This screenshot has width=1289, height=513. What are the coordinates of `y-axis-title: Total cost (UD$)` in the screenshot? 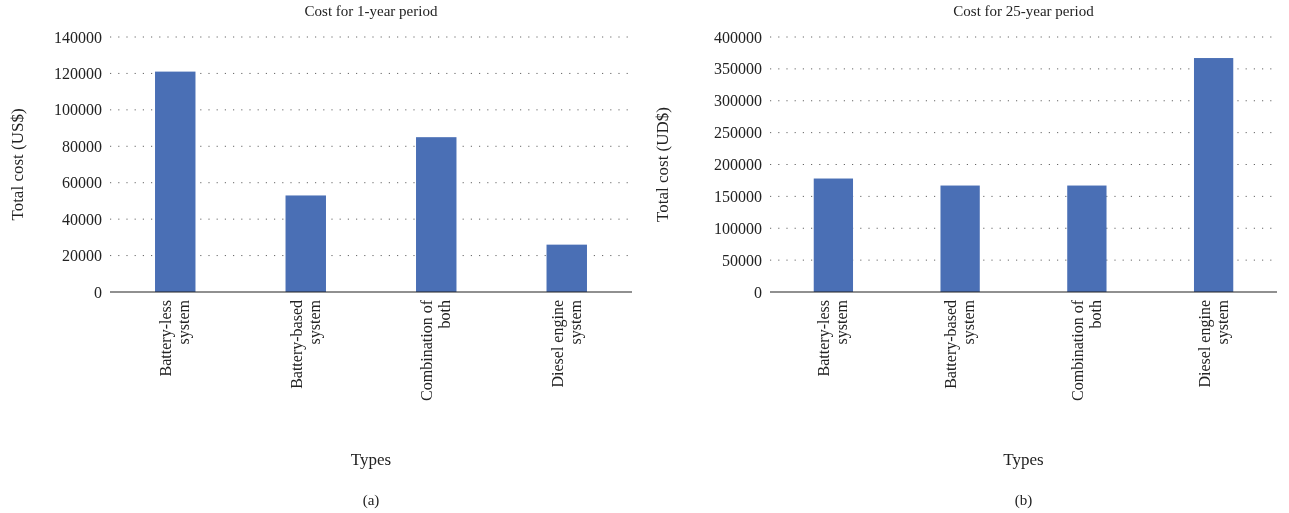 It's located at (662, 164).